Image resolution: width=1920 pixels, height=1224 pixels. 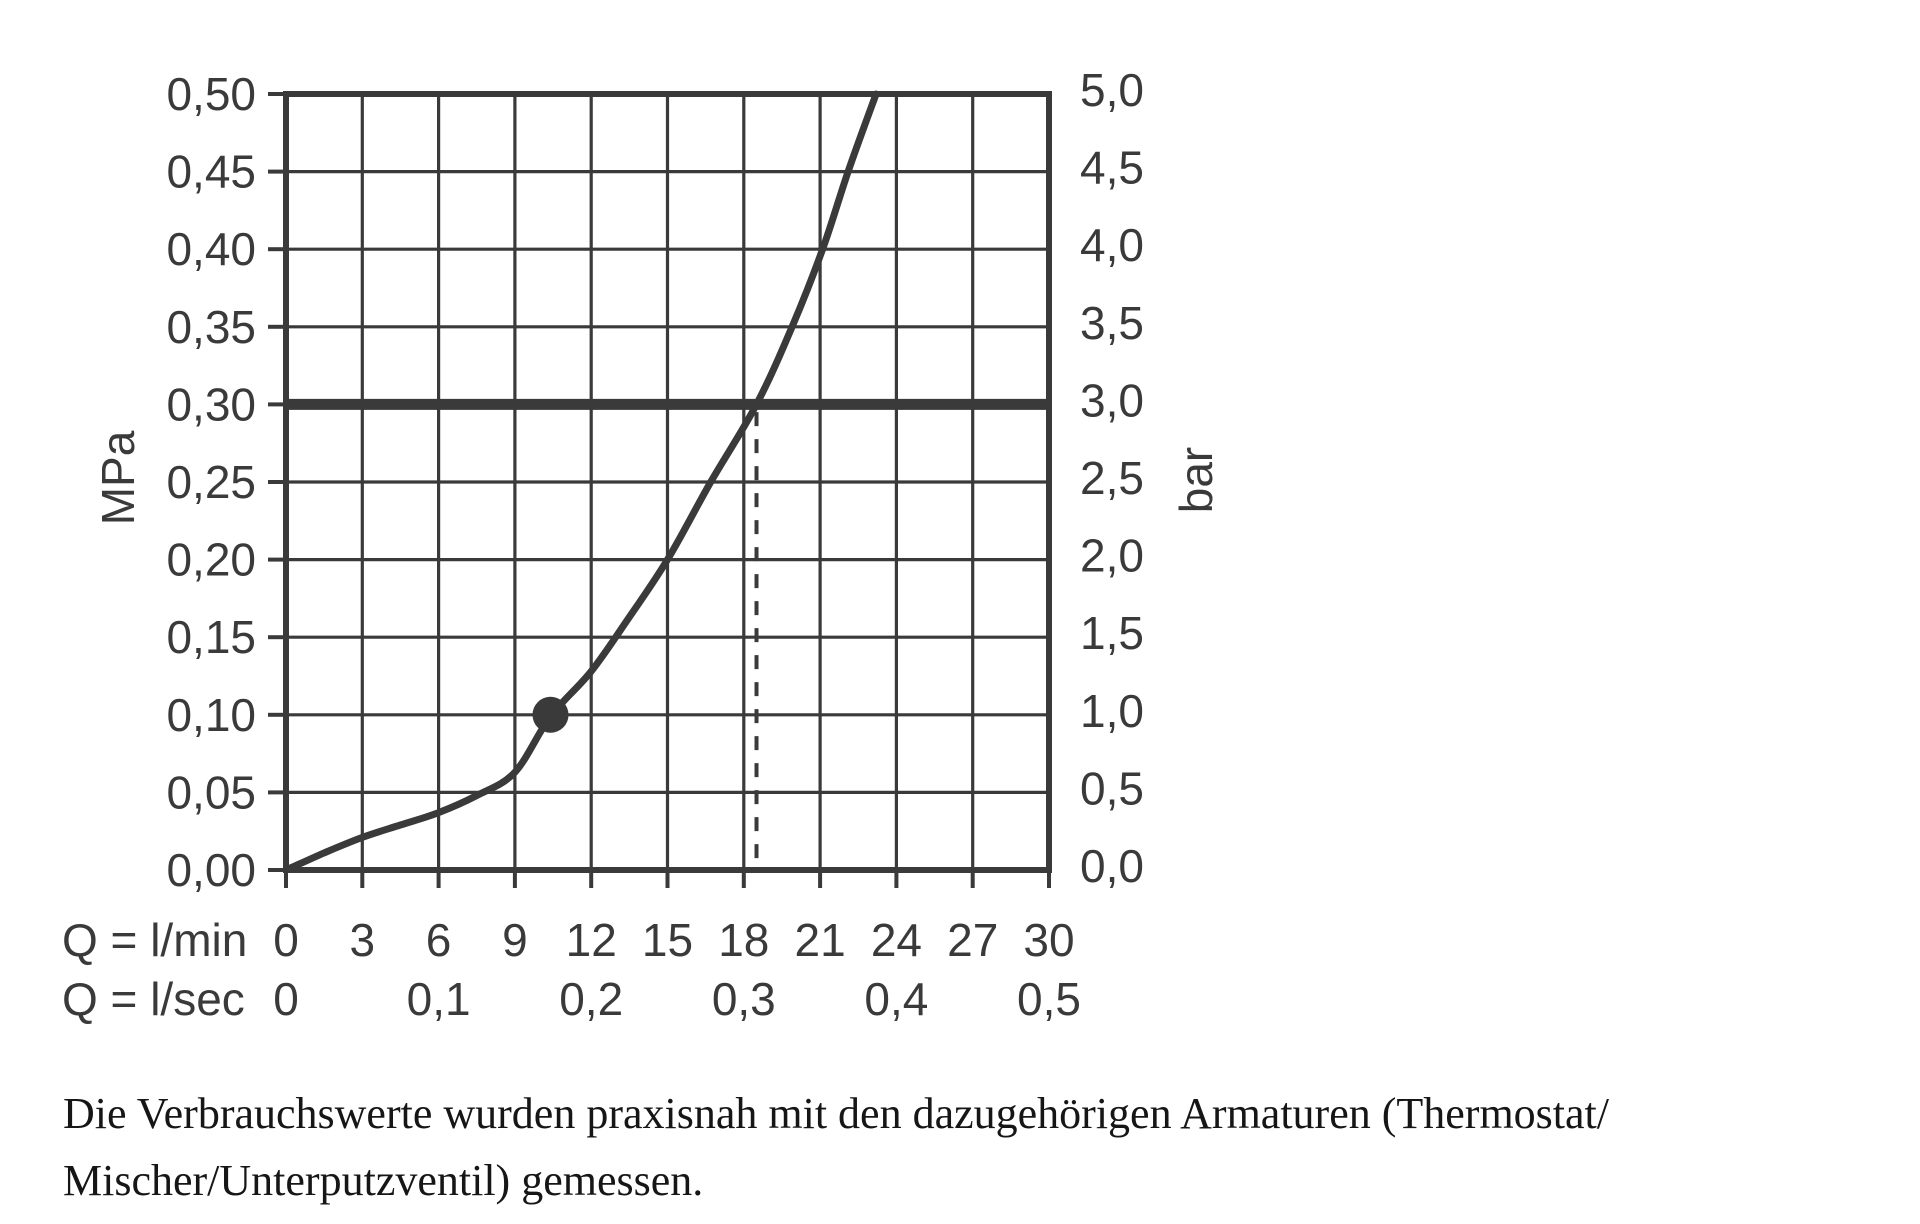 What do you see at coordinates (1112, 866) in the screenshot?
I see `y-right-tick-label: 0,0` at bounding box center [1112, 866].